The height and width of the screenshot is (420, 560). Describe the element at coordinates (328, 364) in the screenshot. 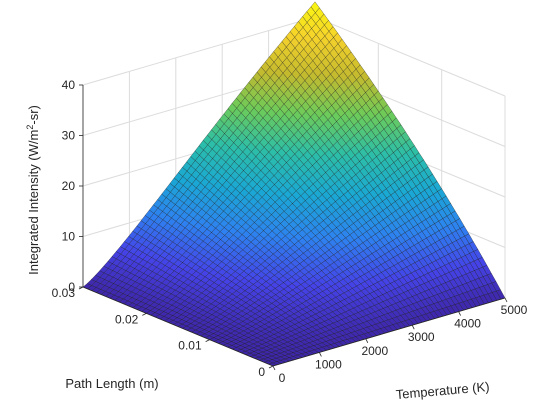

I see `x-tick-label: 1000` at that location.